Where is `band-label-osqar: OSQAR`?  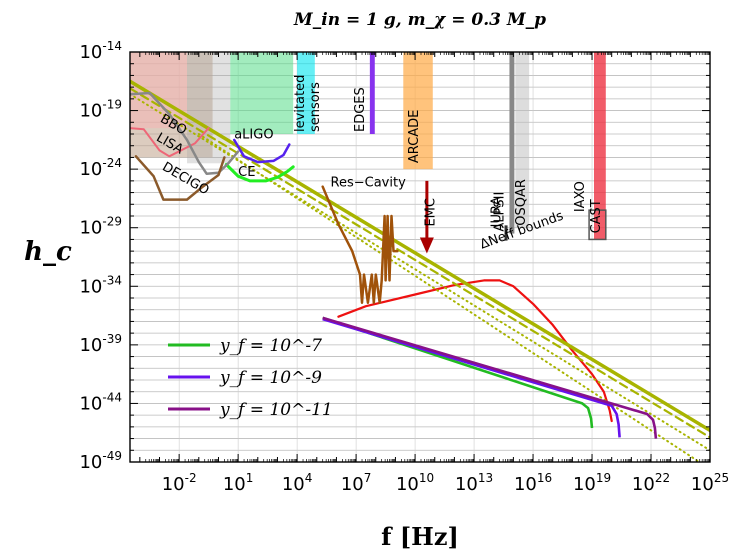
band-label-osqar: OSQAR is located at coordinates (521, 202).